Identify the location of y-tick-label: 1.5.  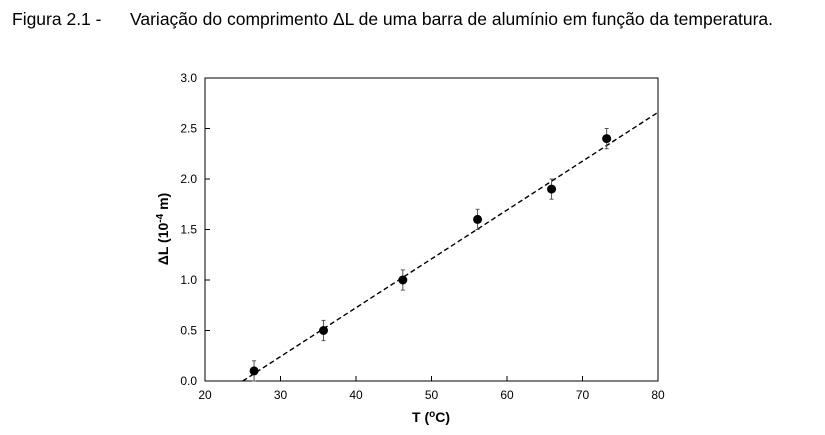
(188, 230).